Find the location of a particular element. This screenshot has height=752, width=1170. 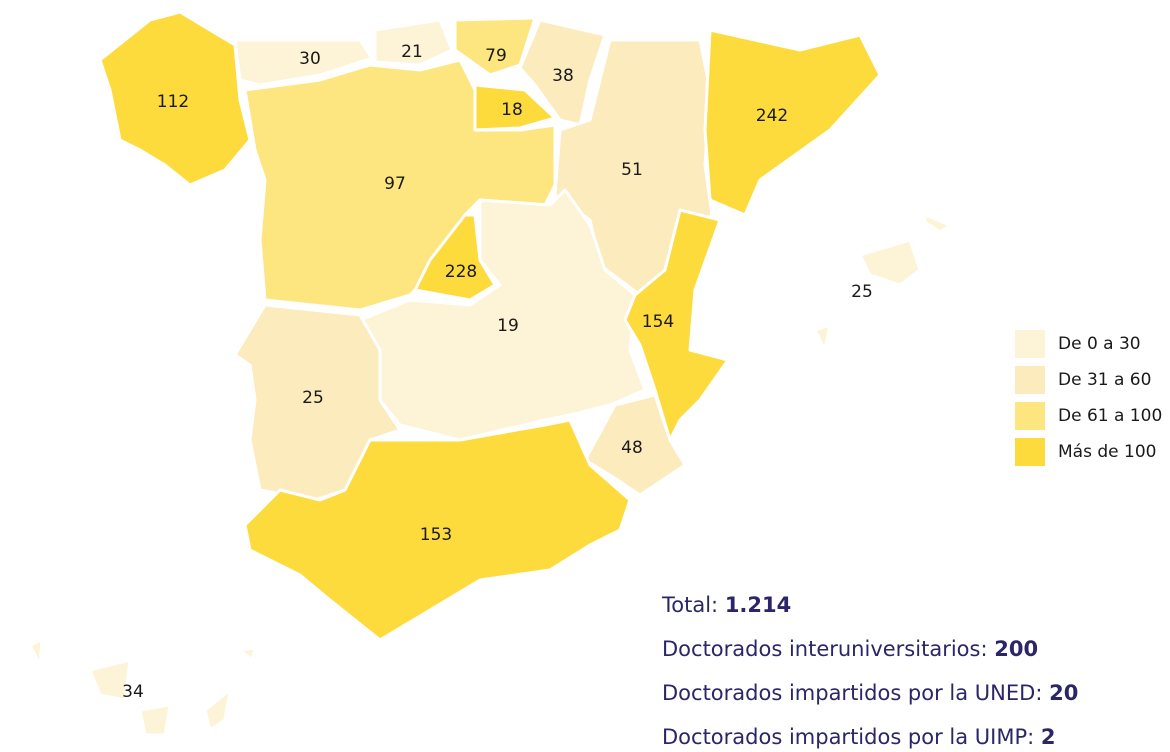

stat-value: 2 is located at coordinates (1048, 737).